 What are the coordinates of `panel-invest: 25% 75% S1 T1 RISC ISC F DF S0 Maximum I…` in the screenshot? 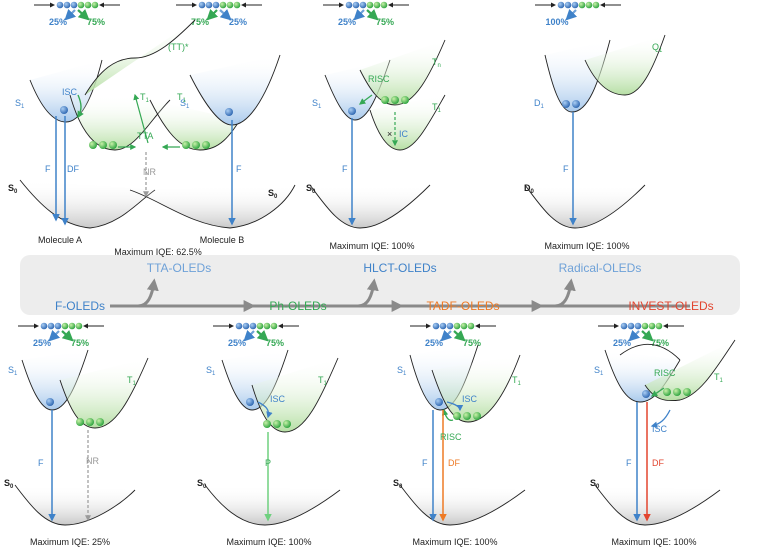 It's located at (663, 434).